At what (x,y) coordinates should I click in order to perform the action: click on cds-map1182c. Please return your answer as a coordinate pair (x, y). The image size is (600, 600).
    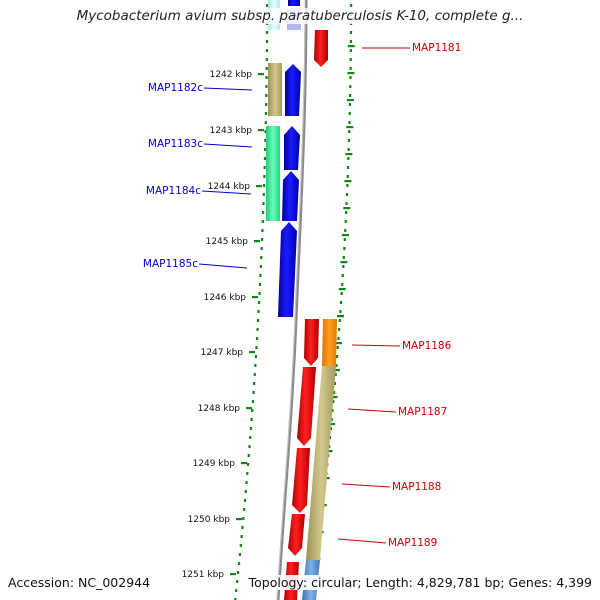
    Looking at the image, I should click on (293, 90).